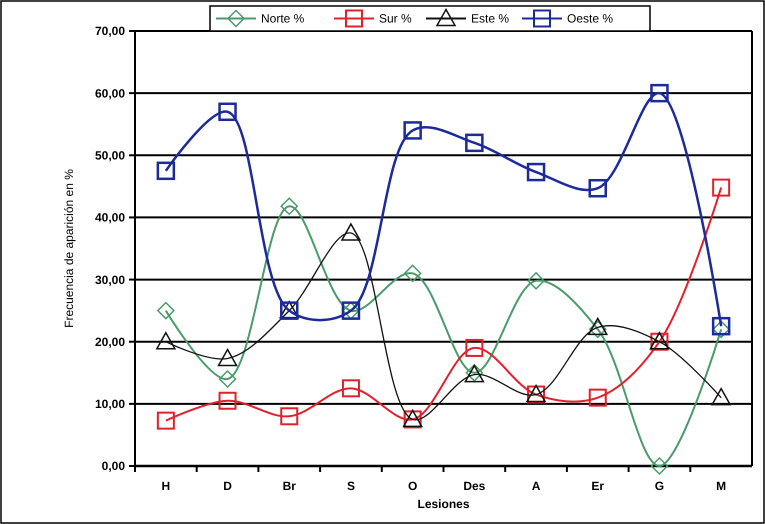  Describe the element at coordinates (227, 486) in the screenshot. I see `x-tick-label: D` at that location.